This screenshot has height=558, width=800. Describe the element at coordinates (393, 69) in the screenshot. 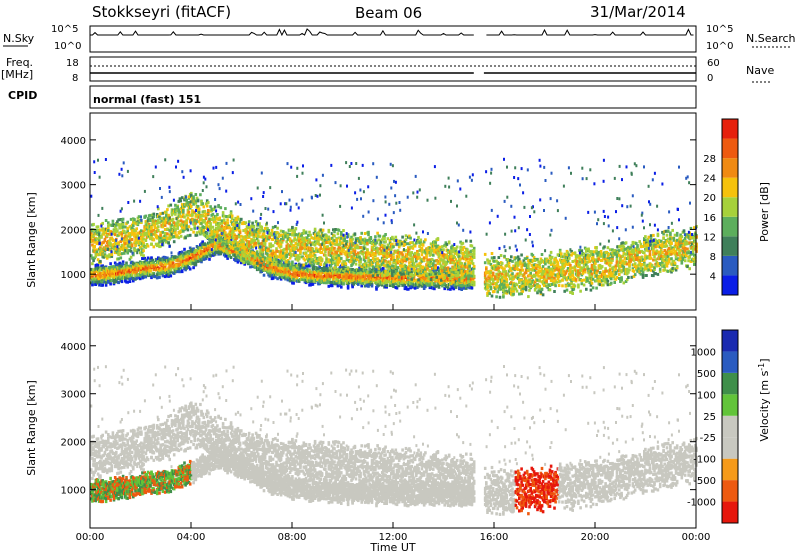

I see `freq-trace` at that location.